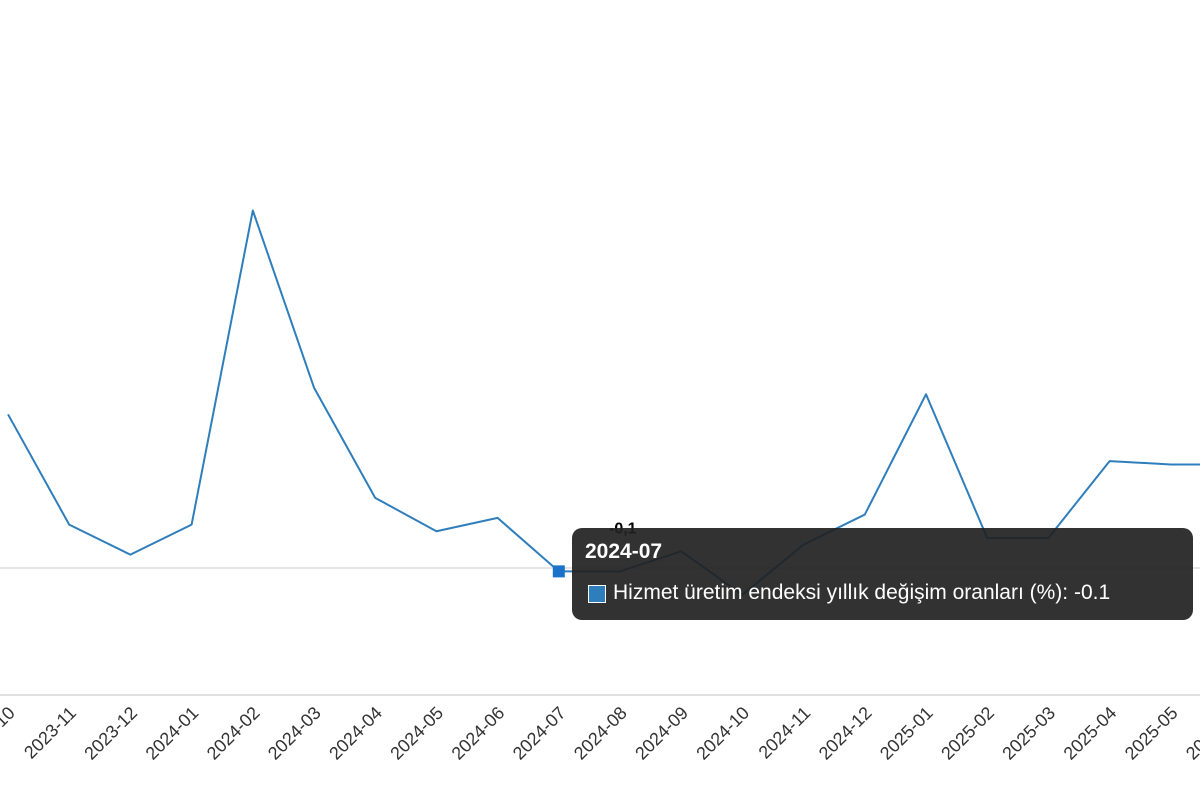 The width and height of the screenshot is (1200, 805). What do you see at coordinates (294, 733) in the screenshot?
I see `x-tick-label: 2024-03` at bounding box center [294, 733].